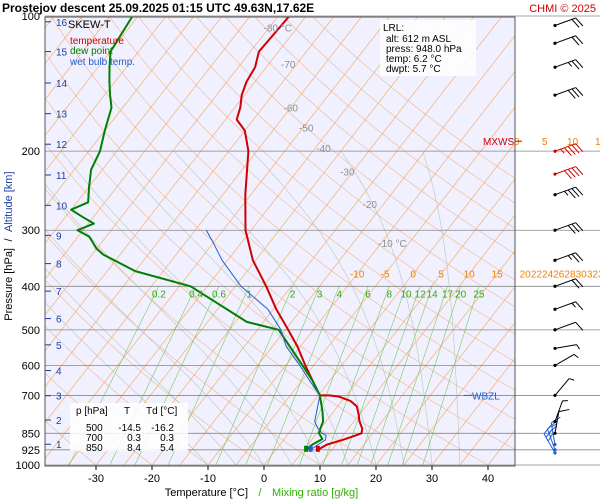 The image size is (600, 500). What do you see at coordinates (448, 294) in the screenshot?
I see `mixing-ratio-label: 17` at bounding box center [448, 294].